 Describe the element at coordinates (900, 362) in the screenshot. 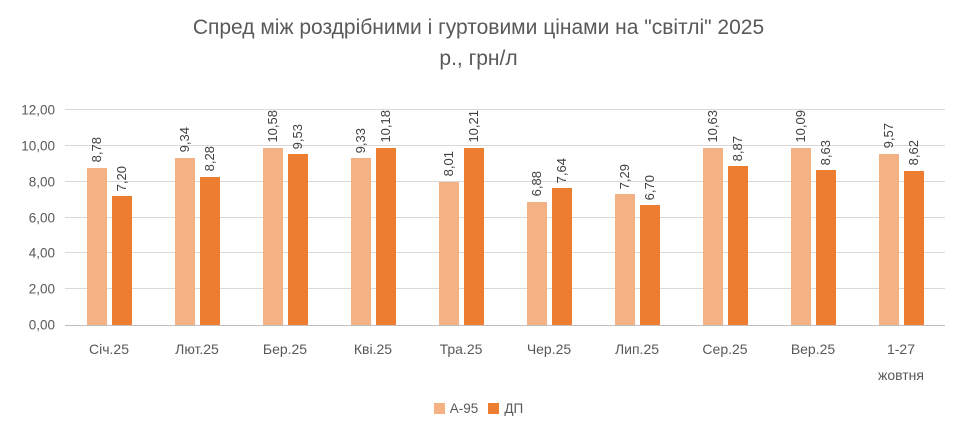

I see `x-category-label: 1-27 жовтня` at that location.